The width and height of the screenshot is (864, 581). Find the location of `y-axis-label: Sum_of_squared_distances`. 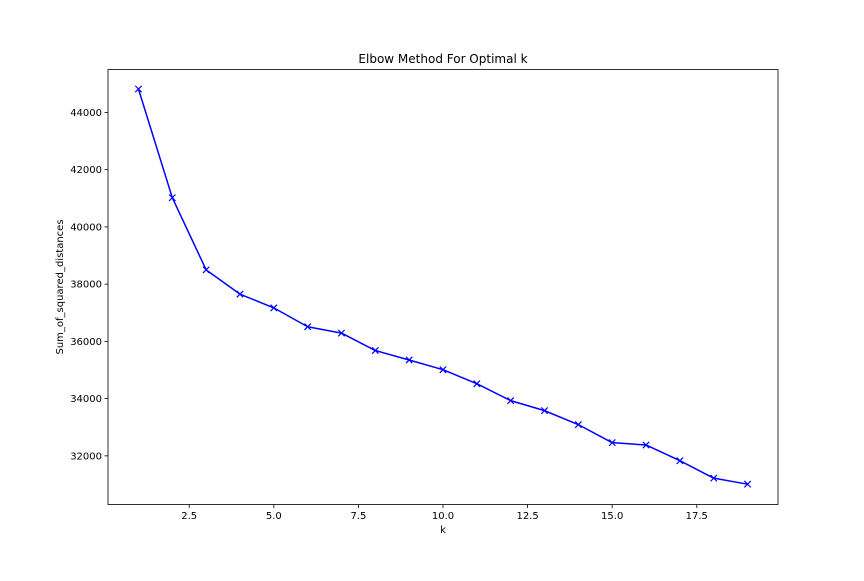

y-axis-label: Sum_of_squared_distances is located at coordinates (60, 286).